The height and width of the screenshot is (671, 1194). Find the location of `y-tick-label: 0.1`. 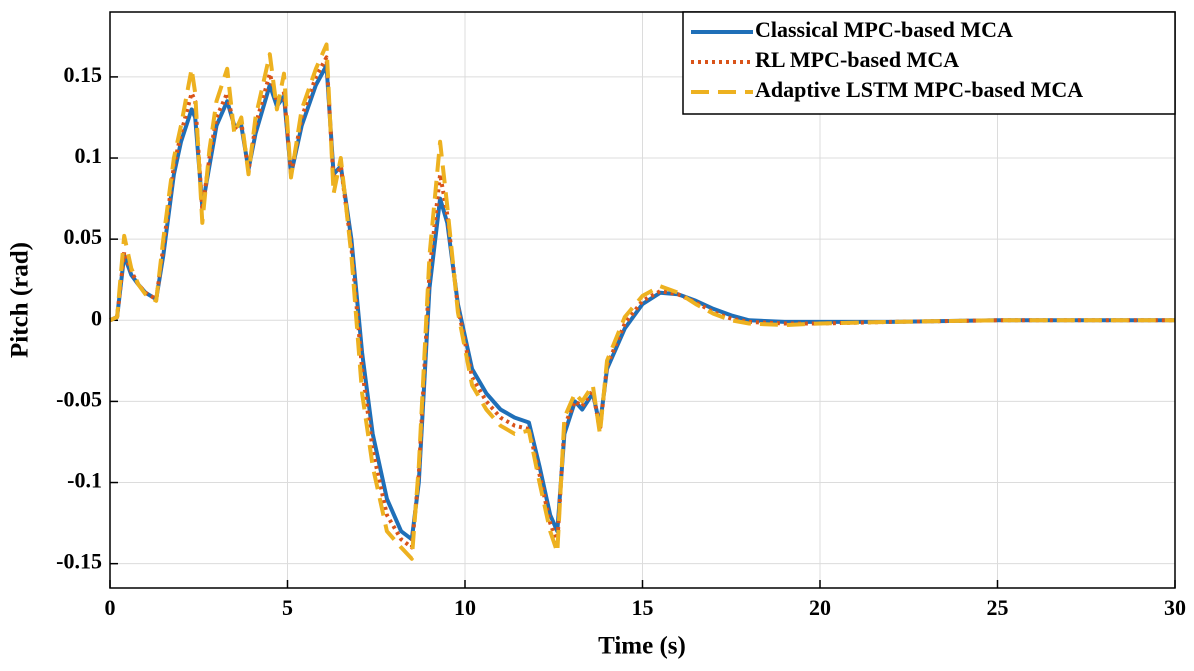

y-tick-label: 0.1 is located at coordinates (89, 155).